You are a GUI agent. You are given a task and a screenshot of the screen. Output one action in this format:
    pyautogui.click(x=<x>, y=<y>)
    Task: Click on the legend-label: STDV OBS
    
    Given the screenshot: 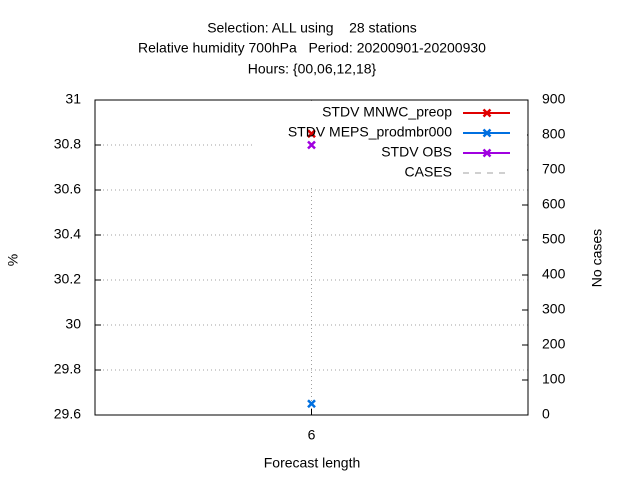 What is the action you would take?
    pyautogui.click(x=416, y=152)
    